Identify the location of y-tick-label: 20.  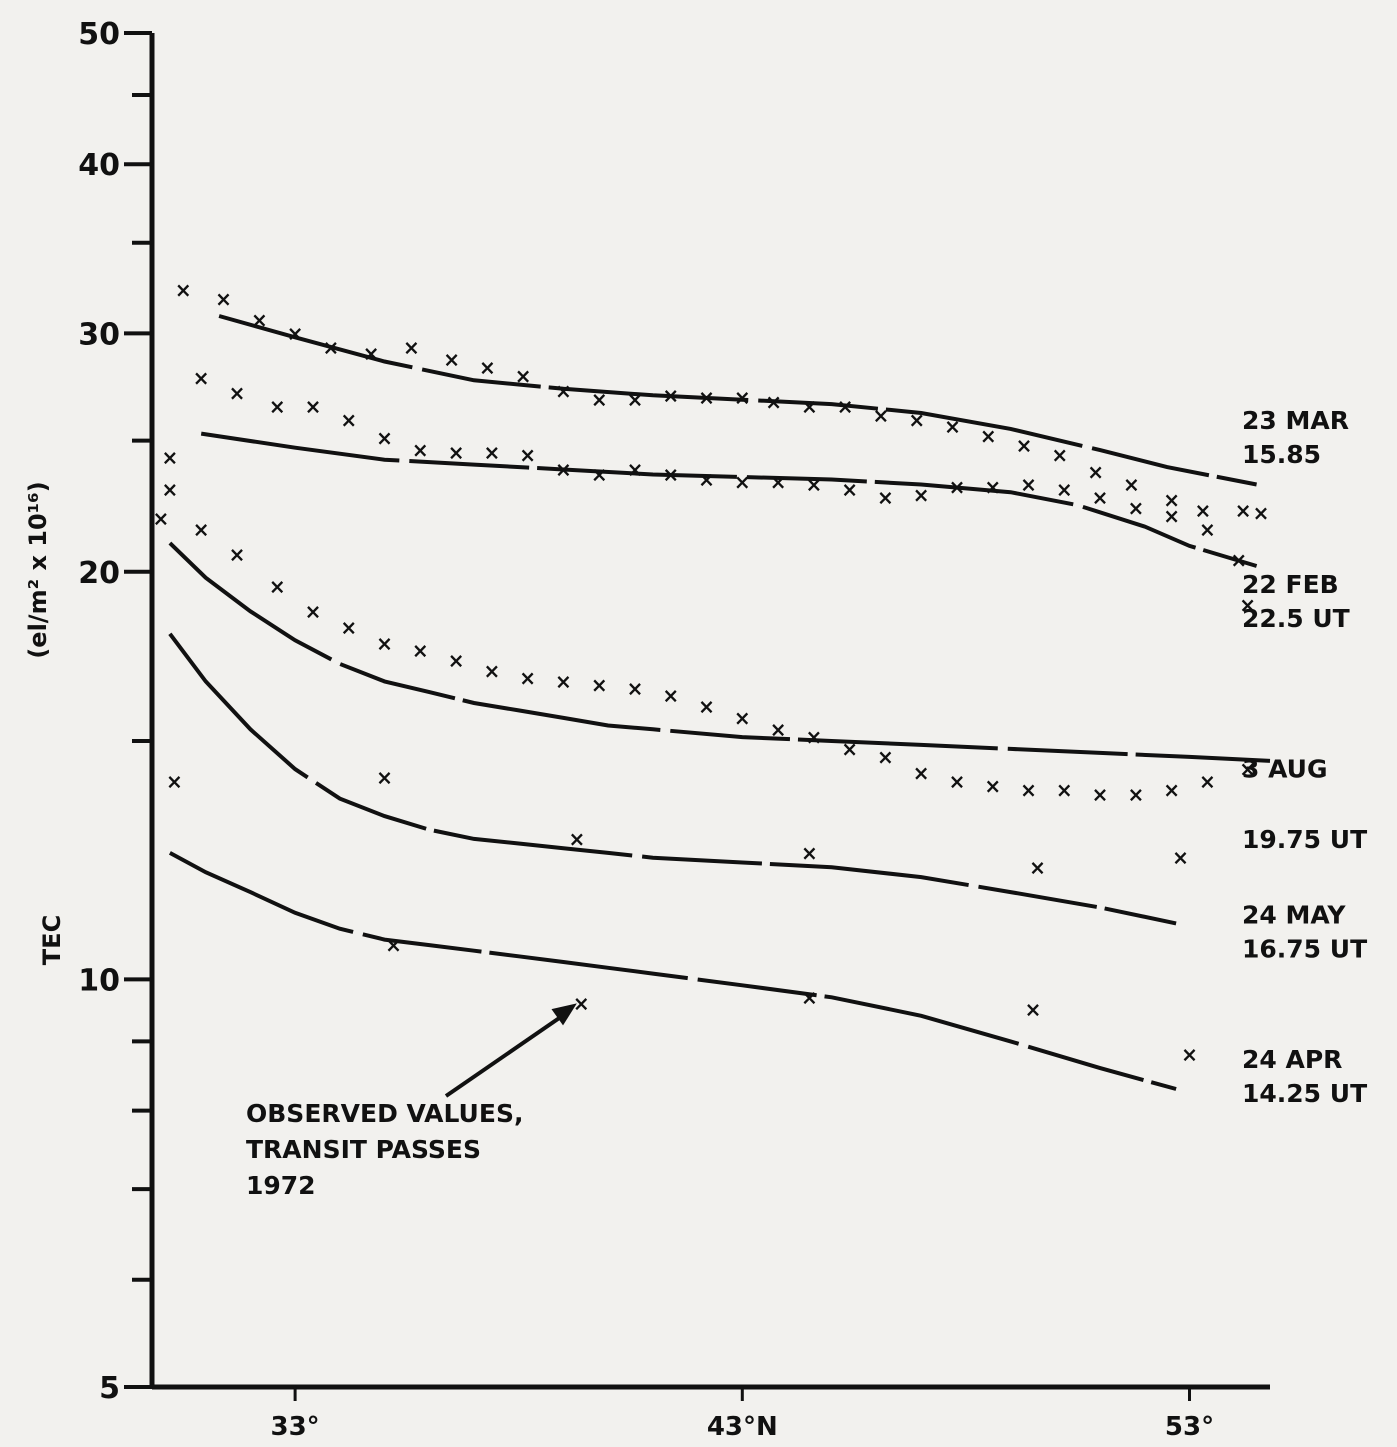
(99, 573).